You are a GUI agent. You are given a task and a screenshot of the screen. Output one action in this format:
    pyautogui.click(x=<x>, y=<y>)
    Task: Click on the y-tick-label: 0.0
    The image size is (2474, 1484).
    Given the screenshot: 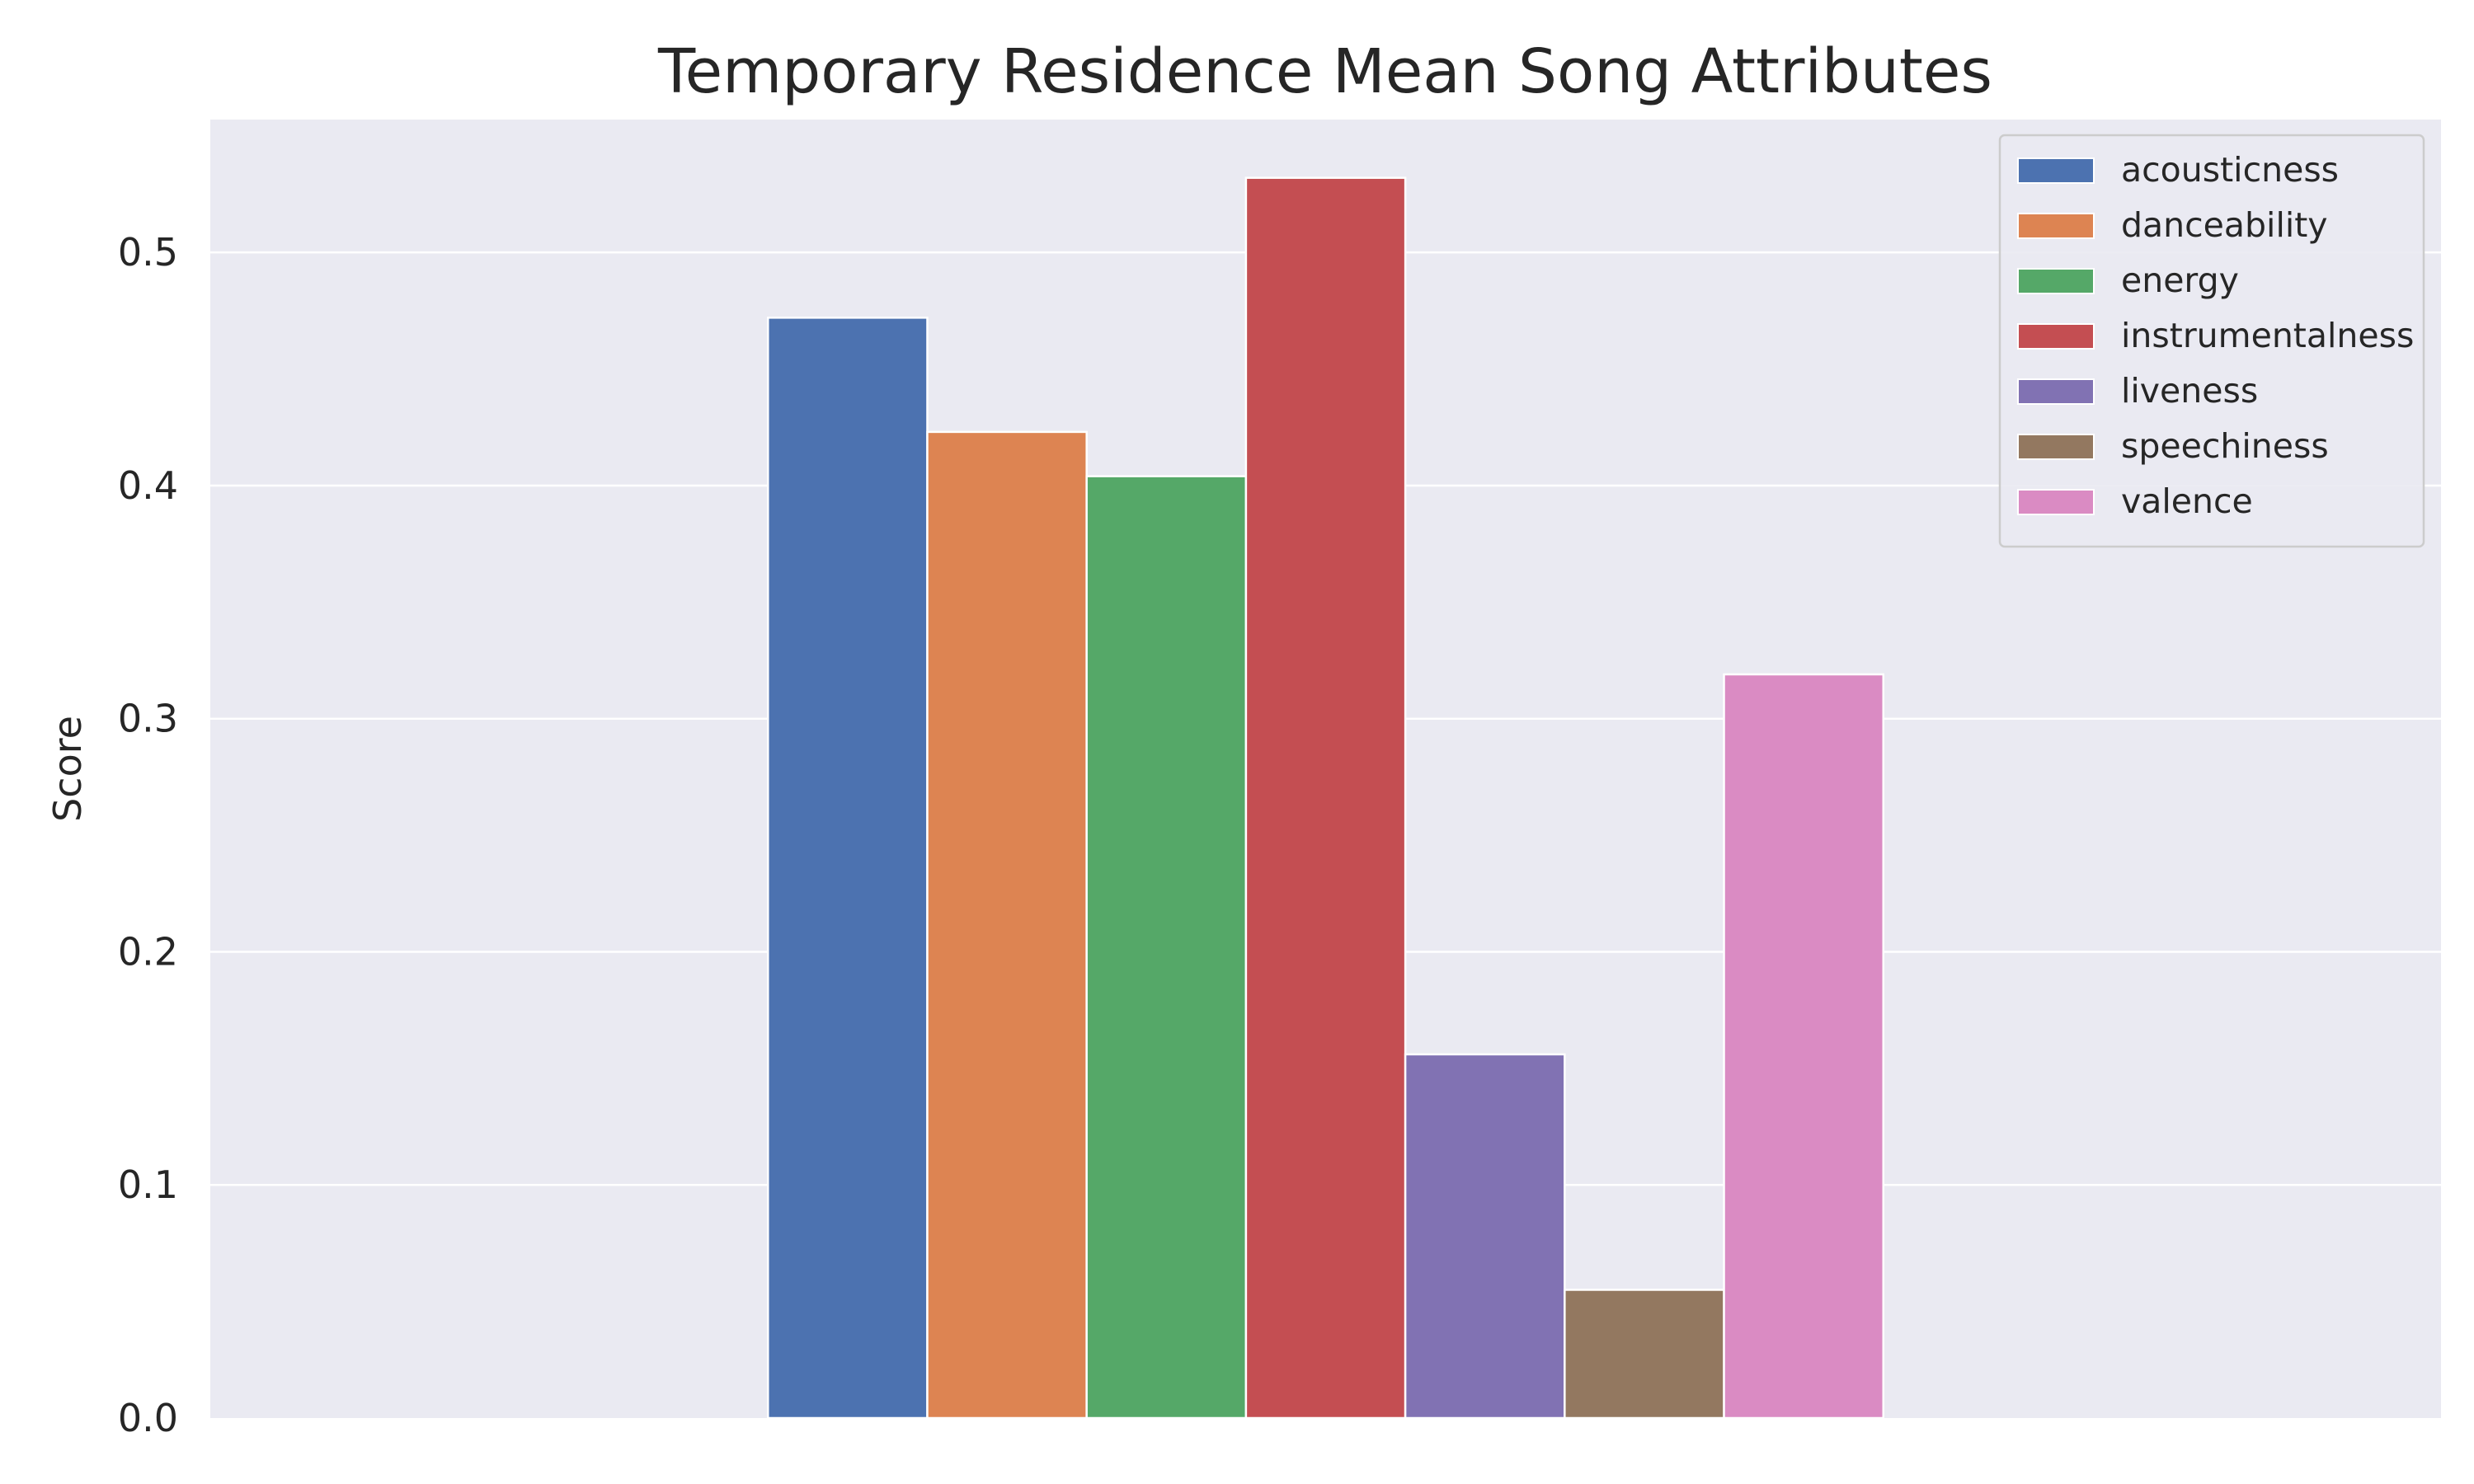 What is the action you would take?
    pyautogui.click(x=148, y=1418)
    